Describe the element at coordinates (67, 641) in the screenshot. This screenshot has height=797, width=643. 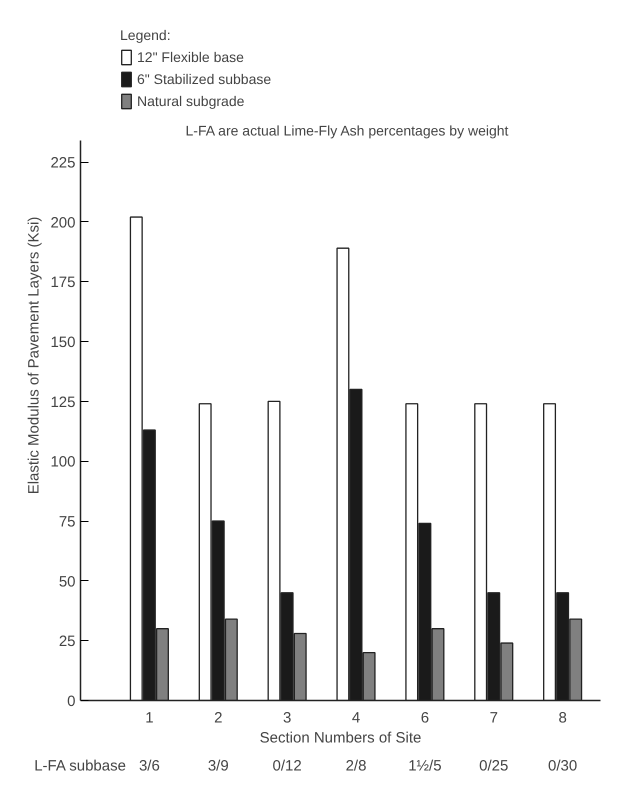
I see `y-tick-label: 25` at that location.